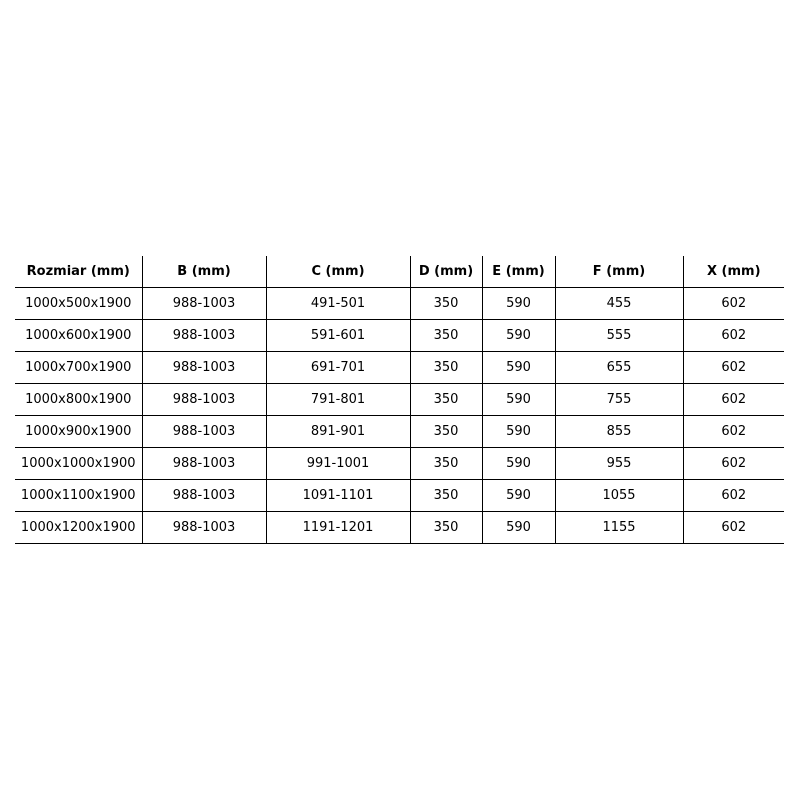 Image resolution: width=800 pixels, height=800 pixels. I want to click on header-size: Rozmiar (mm), so click(78, 272).